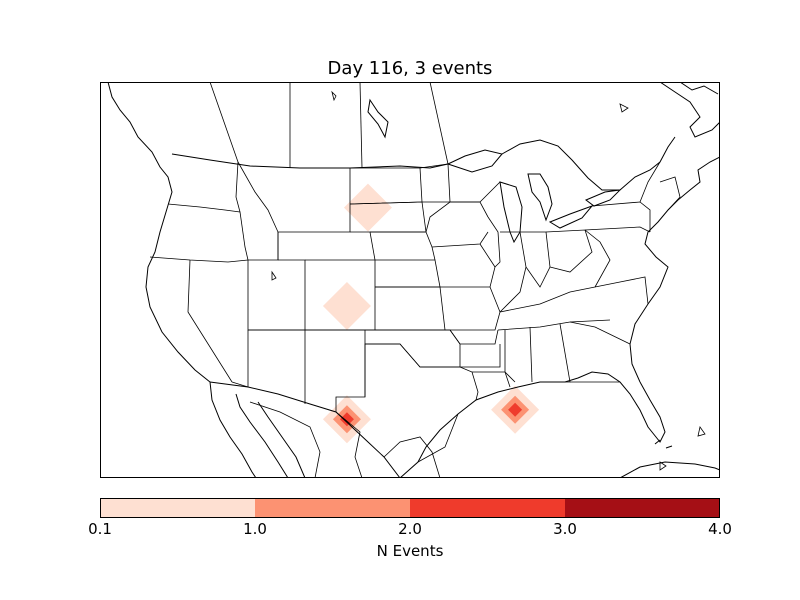 This screenshot has height=600, width=800. Describe the element at coordinates (565, 529) in the screenshot. I see `colorbar-tick-label: 3.0` at that location.